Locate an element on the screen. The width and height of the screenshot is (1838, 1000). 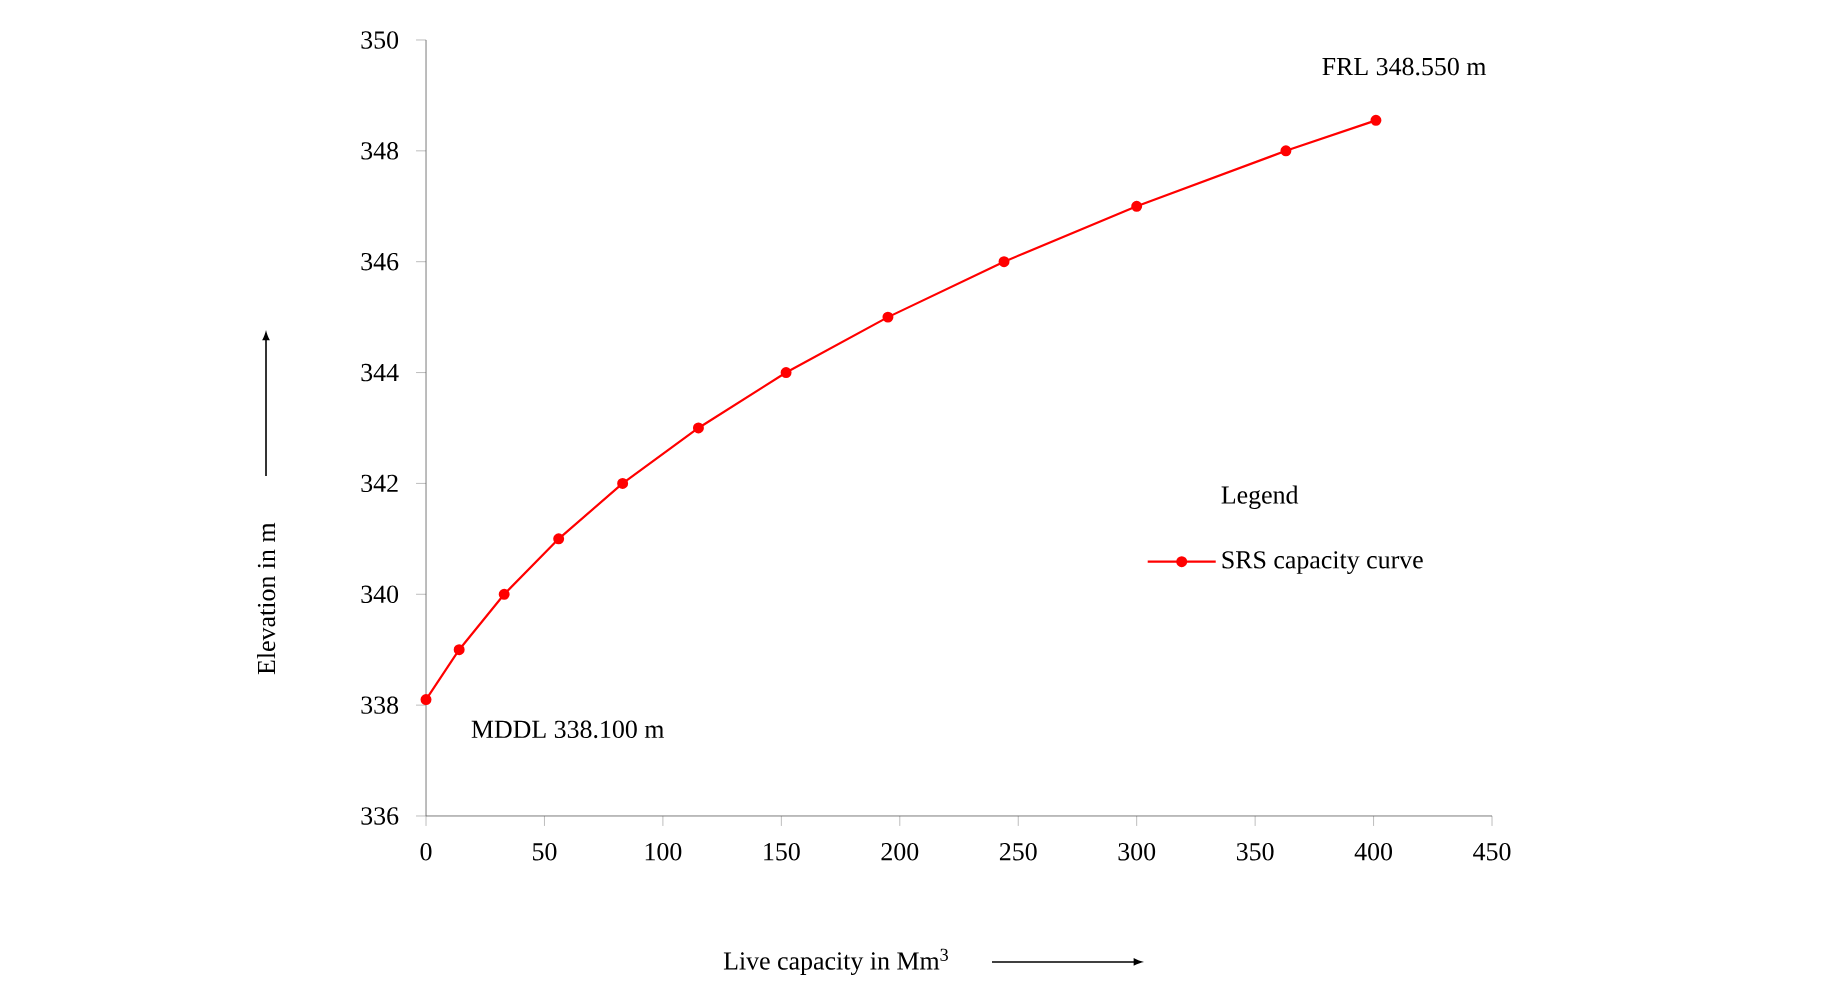
annotation: MDDL 338.100 m is located at coordinates (568, 729).